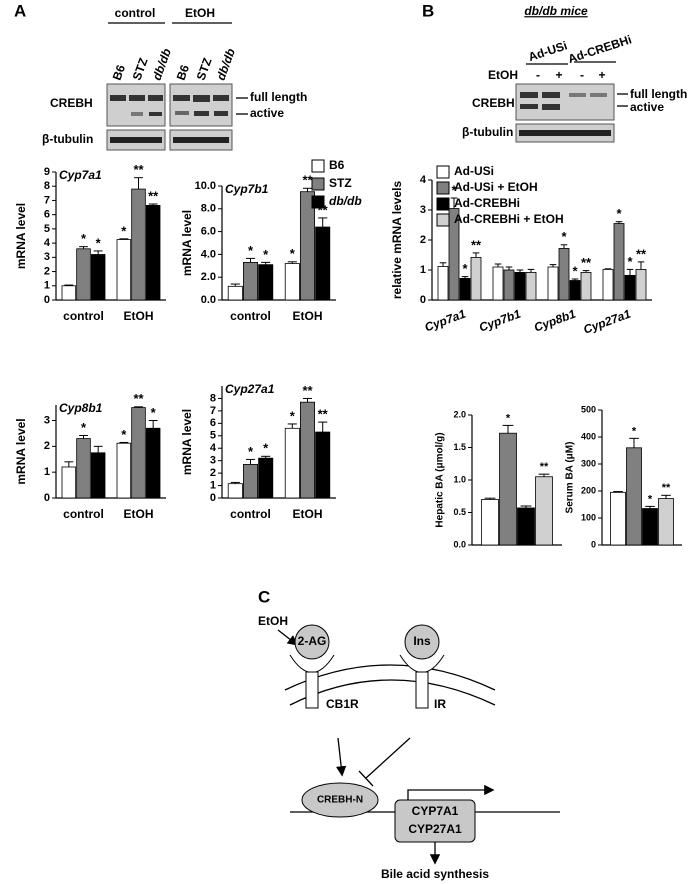 The height and width of the screenshot is (884, 697). What do you see at coordinates (599, 49) in the screenshot?
I see `group-label: Ad-CREBHi` at bounding box center [599, 49].